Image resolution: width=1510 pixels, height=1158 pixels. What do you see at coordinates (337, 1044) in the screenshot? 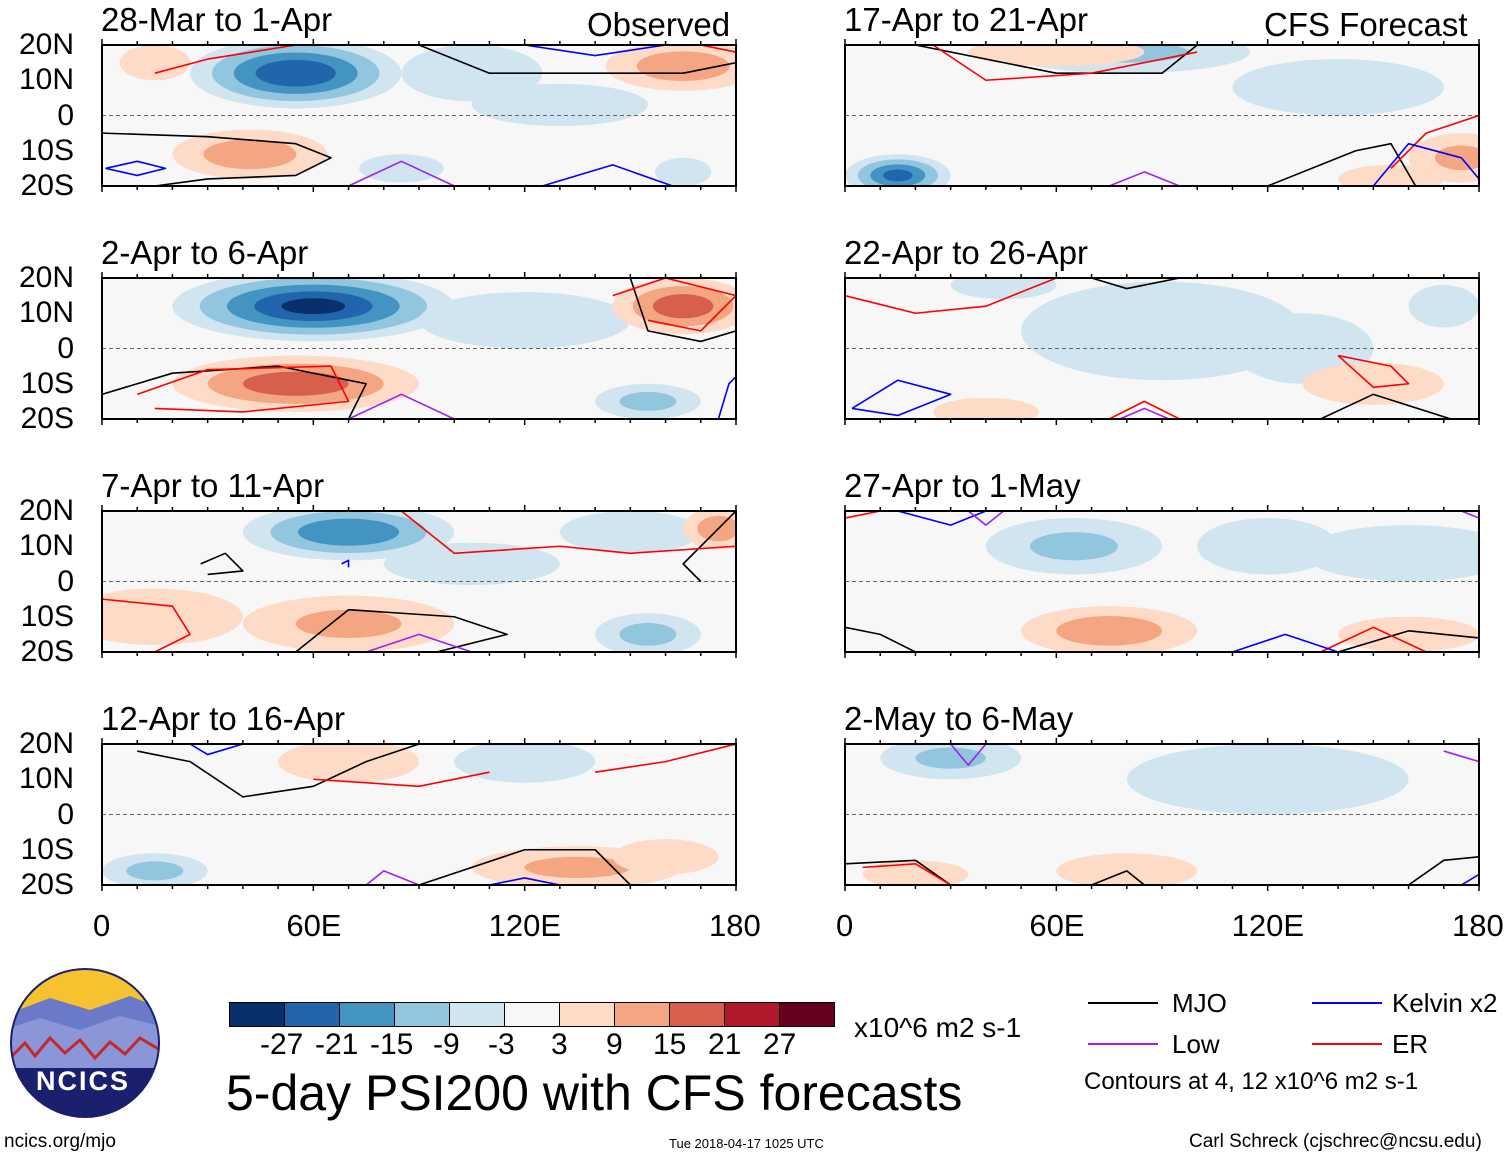
I see `colorbar-tick-label: -21` at bounding box center [337, 1044].